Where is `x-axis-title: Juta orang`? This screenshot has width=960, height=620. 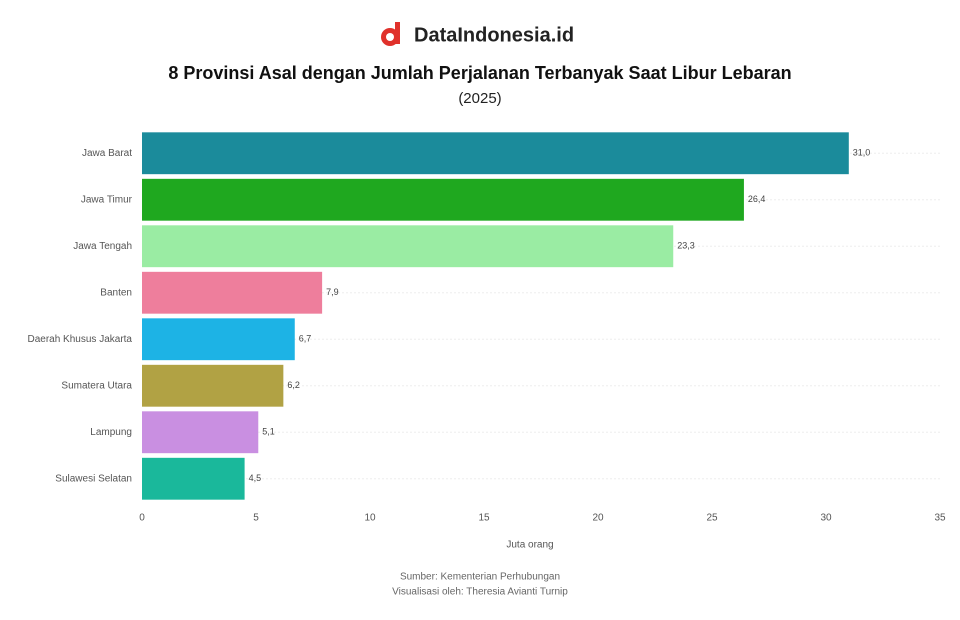 x-axis-title: Juta orang is located at coordinates (529, 545).